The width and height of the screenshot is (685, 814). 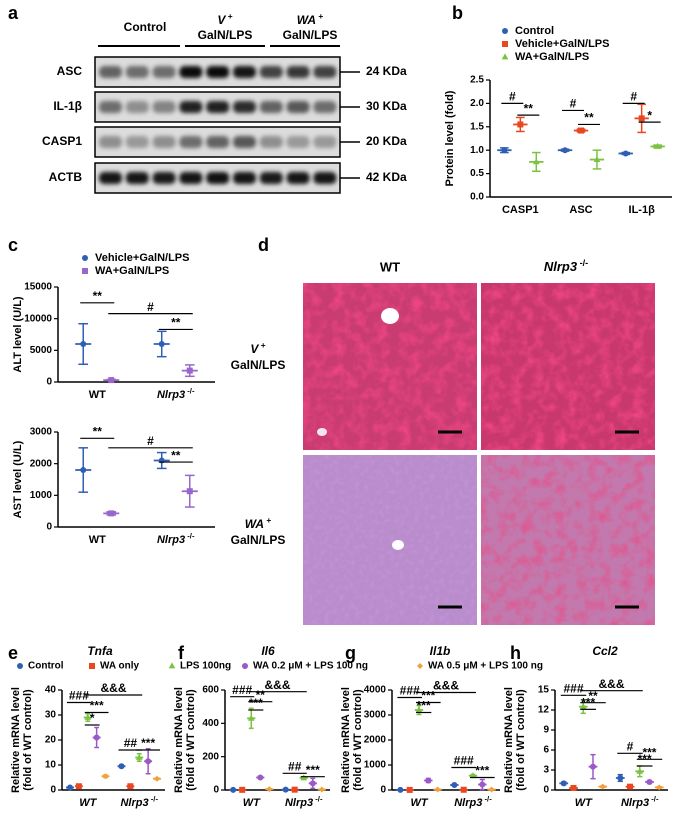 What do you see at coordinates (386, 71) in the screenshot?
I see `blot-size-label: 24 KDa` at bounding box center [386, 71].